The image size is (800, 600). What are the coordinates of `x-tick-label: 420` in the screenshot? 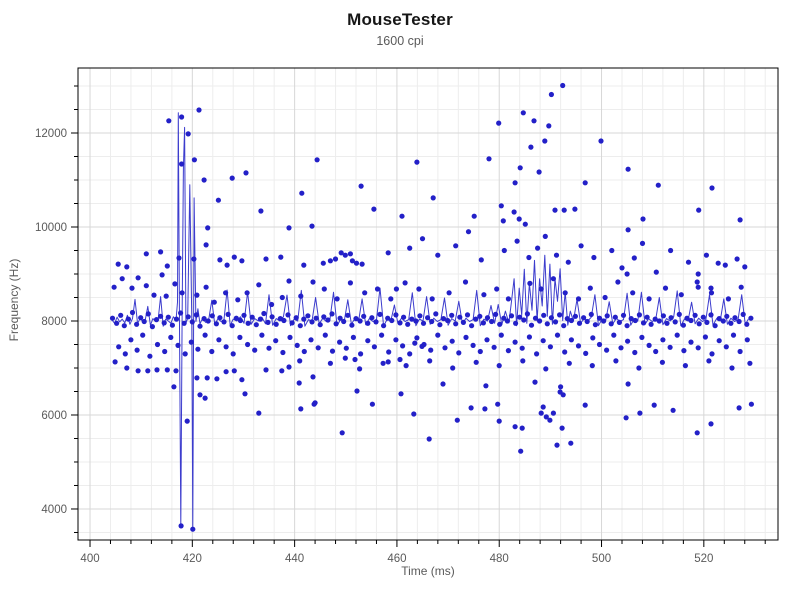 It's located at (192, 559).